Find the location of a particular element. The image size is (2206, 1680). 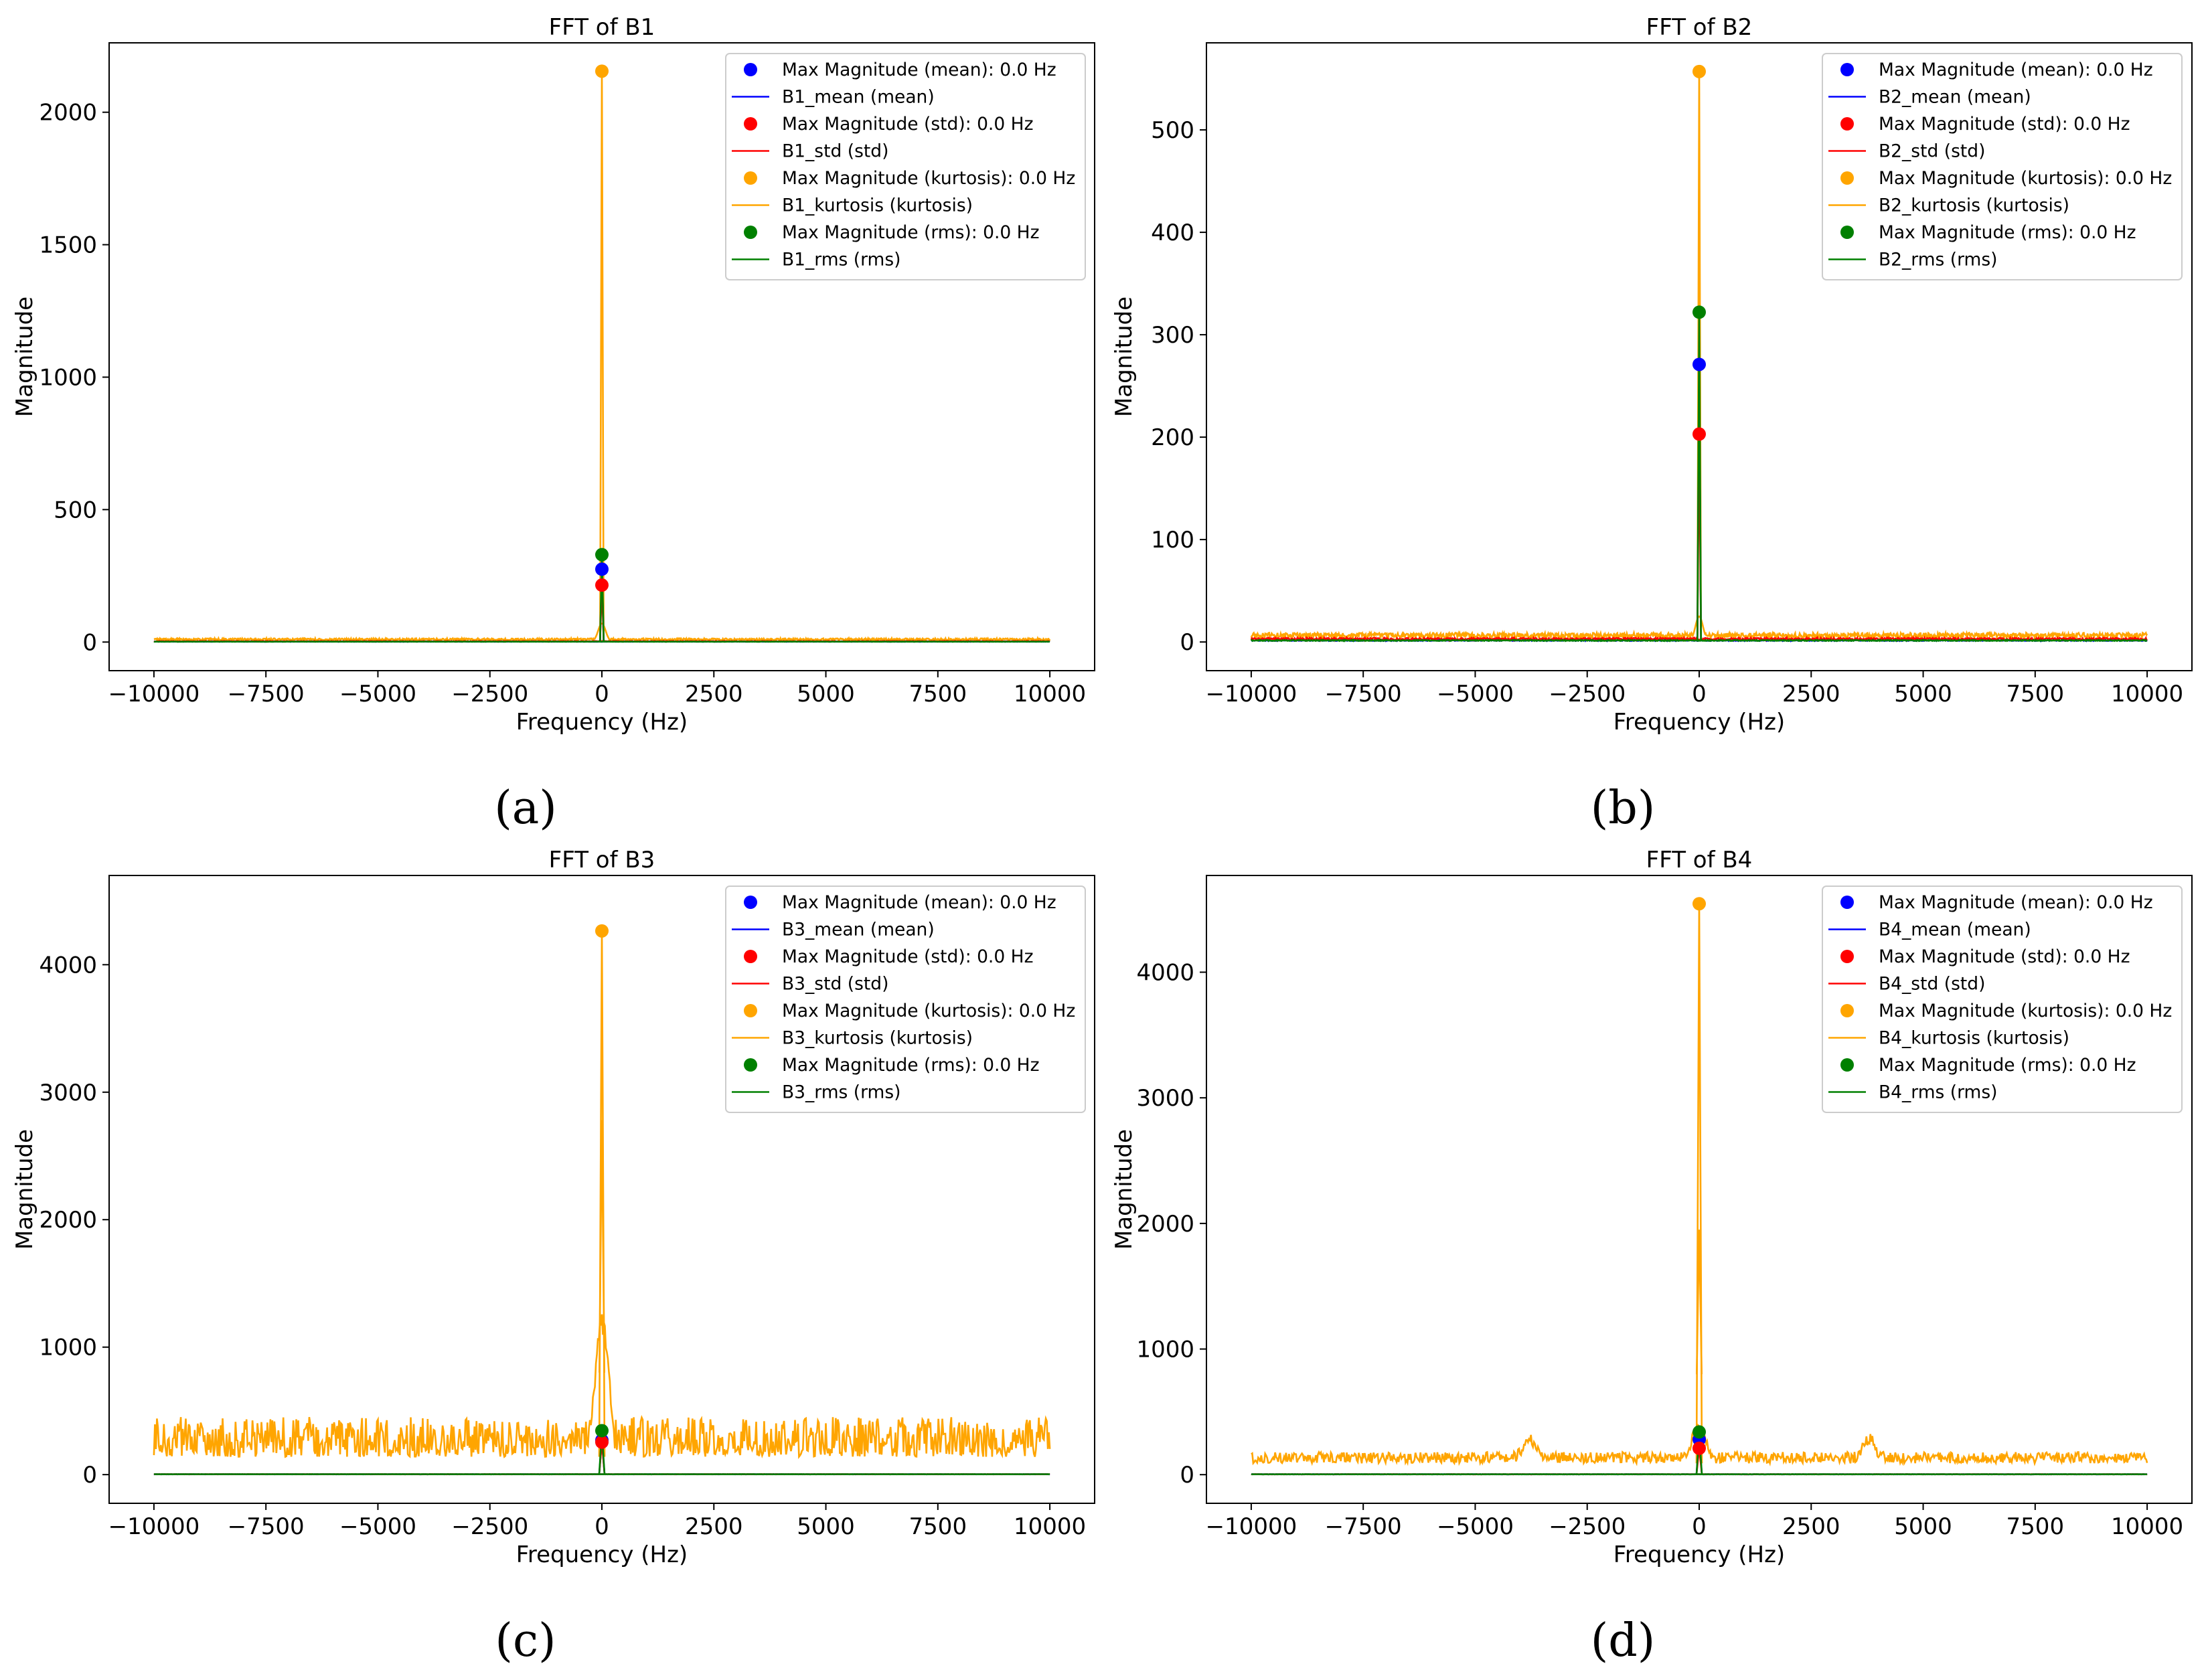

legend-label: B1_std (std) is located at coordinates (835, 151).